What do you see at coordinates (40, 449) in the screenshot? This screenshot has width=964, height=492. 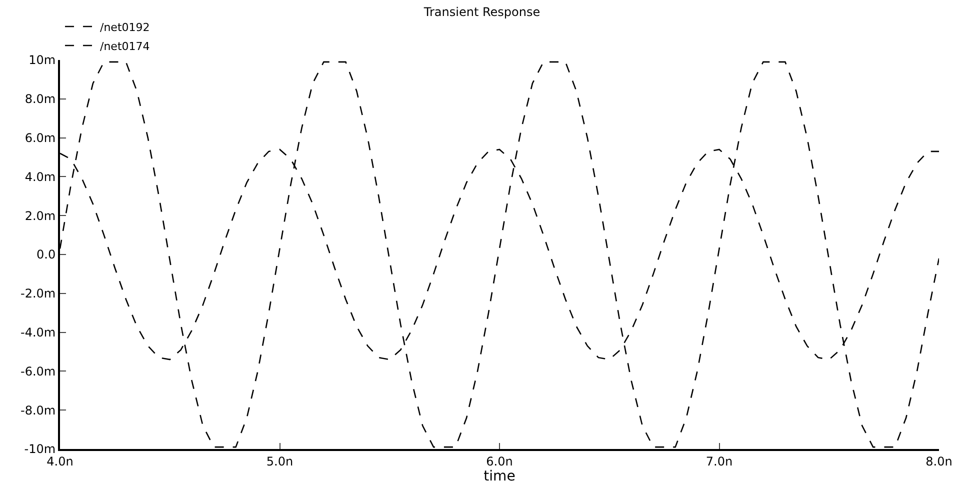 I see `y-tick-label: -10m` at bounding box center [40, 449].